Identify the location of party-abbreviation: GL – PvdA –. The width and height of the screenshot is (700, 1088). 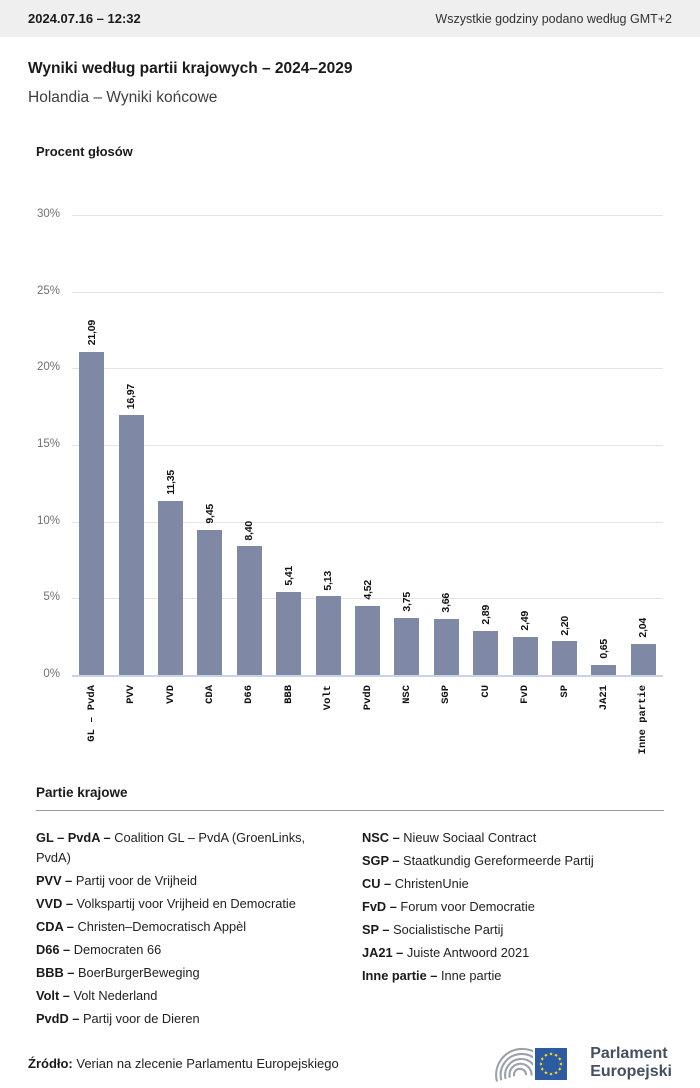
(75, 837).